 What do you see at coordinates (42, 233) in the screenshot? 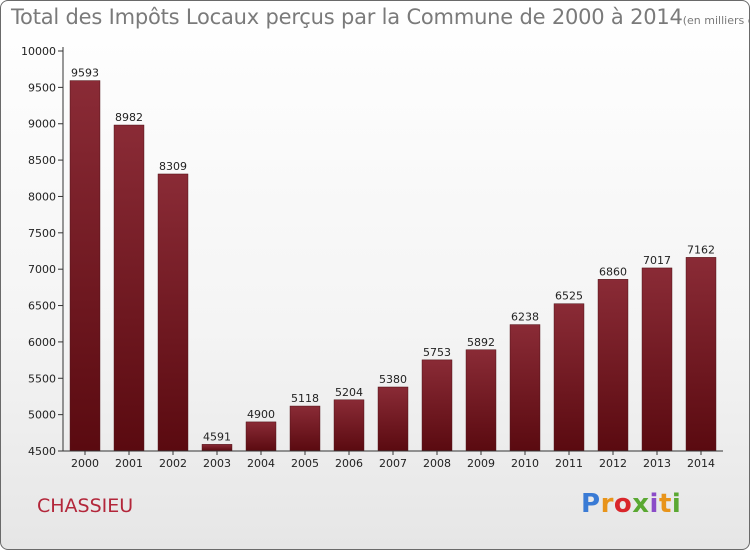
I see `y-tick-label: 7500` at bounding box center [42, 233].